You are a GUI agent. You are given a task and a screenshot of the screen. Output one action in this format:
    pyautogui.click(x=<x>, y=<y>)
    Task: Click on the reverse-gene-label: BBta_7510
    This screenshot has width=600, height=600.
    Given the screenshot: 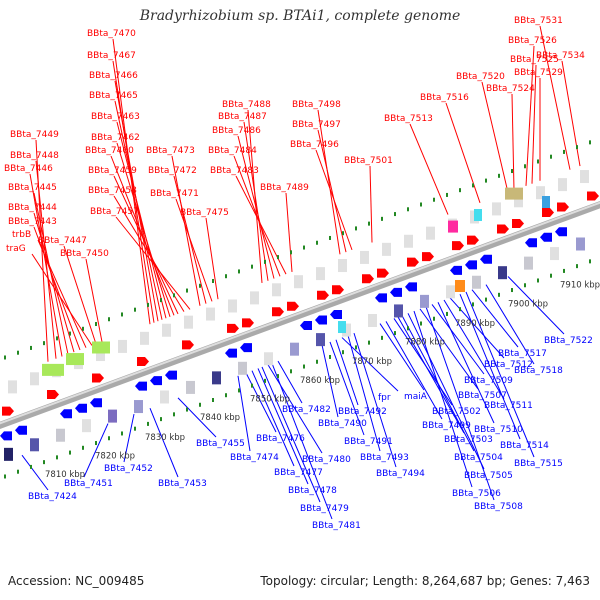 What is the action you would take?
    pyautogui.click(x=498, y=430)
    